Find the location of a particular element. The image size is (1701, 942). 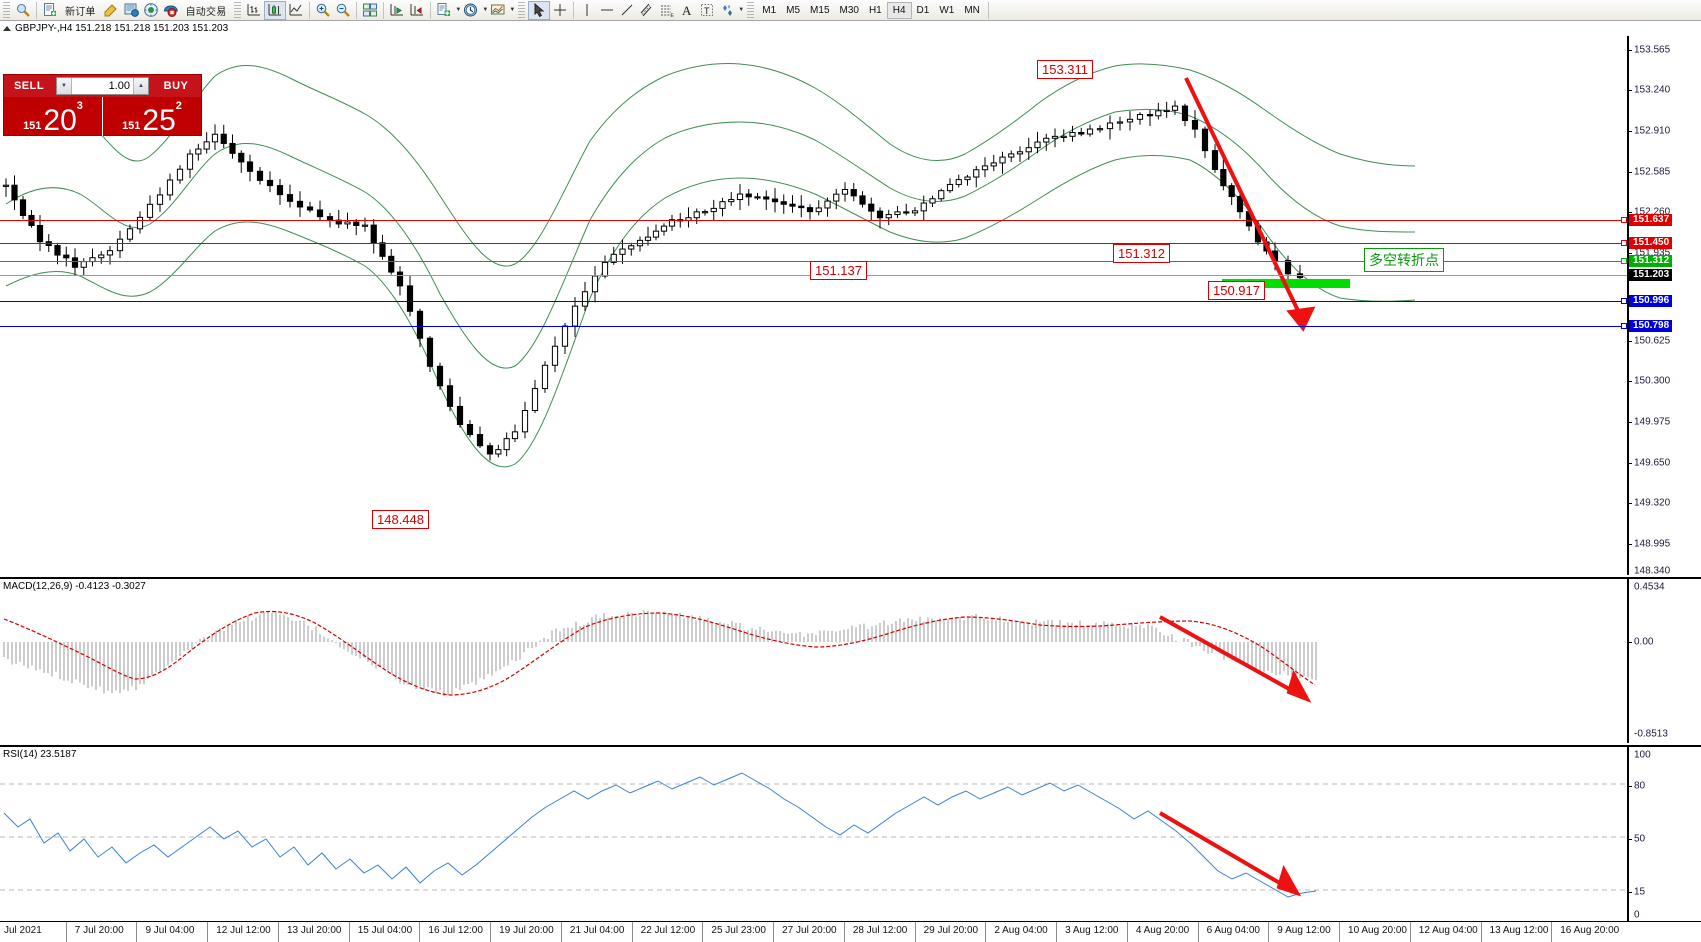

price-tag-150996: 150.996 is located at coordinates (1651, 301).